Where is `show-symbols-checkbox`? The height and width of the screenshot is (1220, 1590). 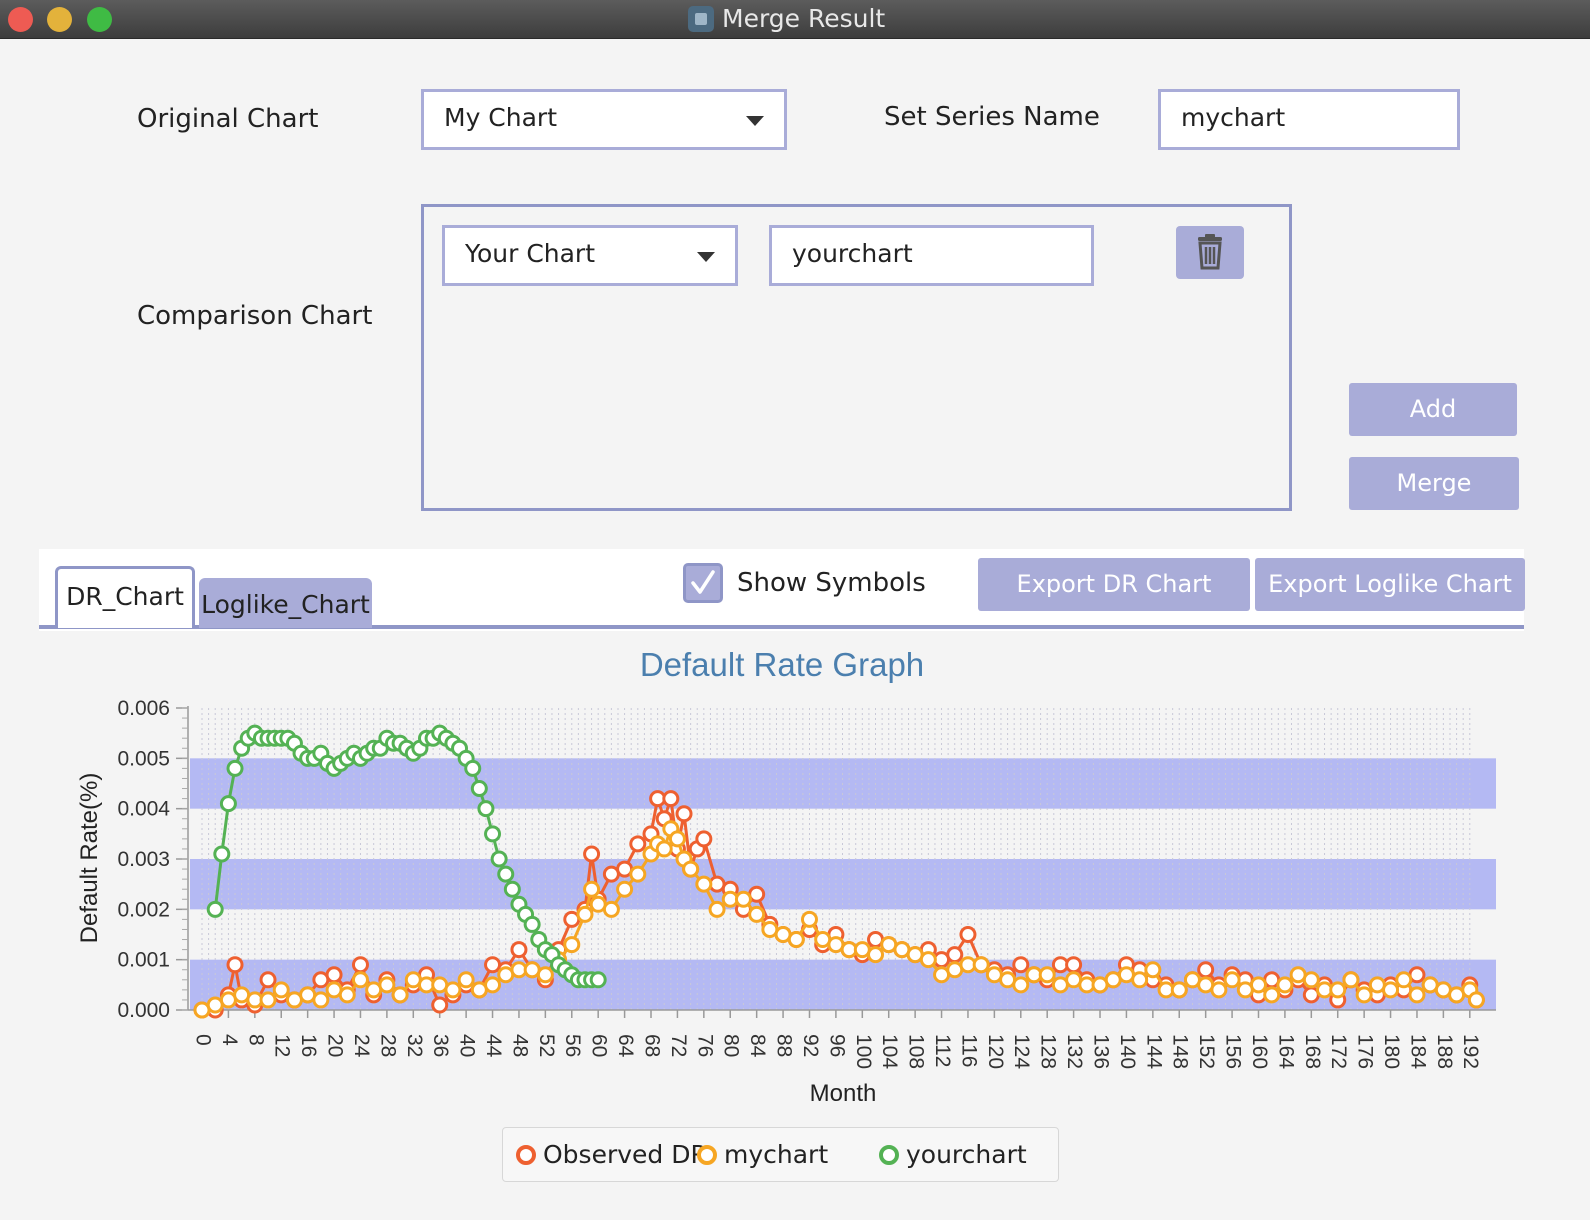 show-symbols-checkbox is located at coordinates (703, 583).